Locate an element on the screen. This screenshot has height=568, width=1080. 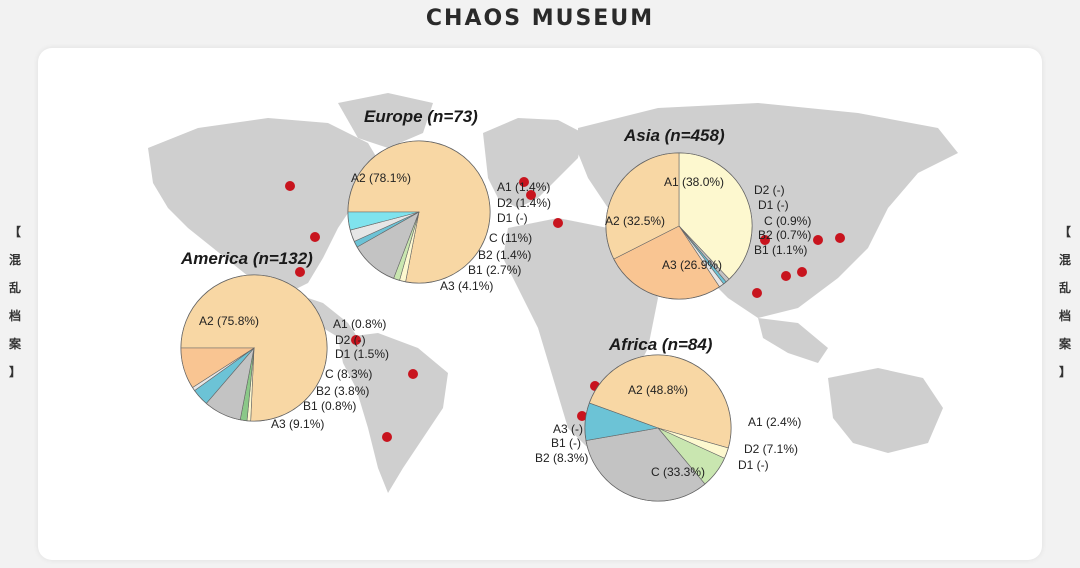
pie-label-a3: A3 (26.9%) is located at coordinates (692, 265).